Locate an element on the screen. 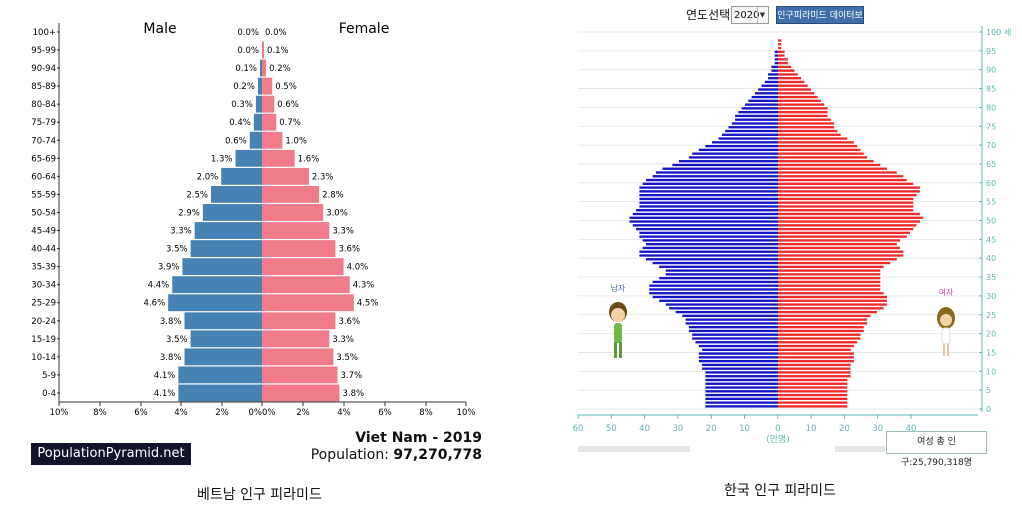 This screenshot has width=1022, height=511. female-figure-label: 여자 is located at coordinates (946, 292).